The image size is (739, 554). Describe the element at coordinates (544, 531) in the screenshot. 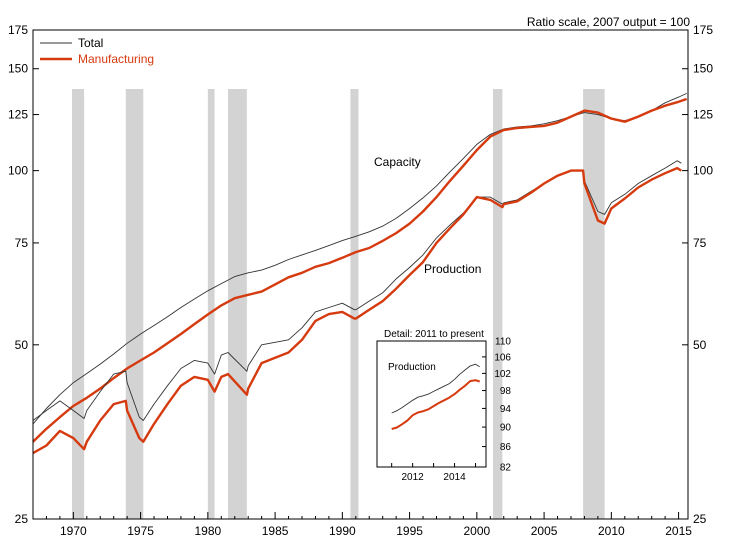

I see `x-tick-label: 2005` at that location.